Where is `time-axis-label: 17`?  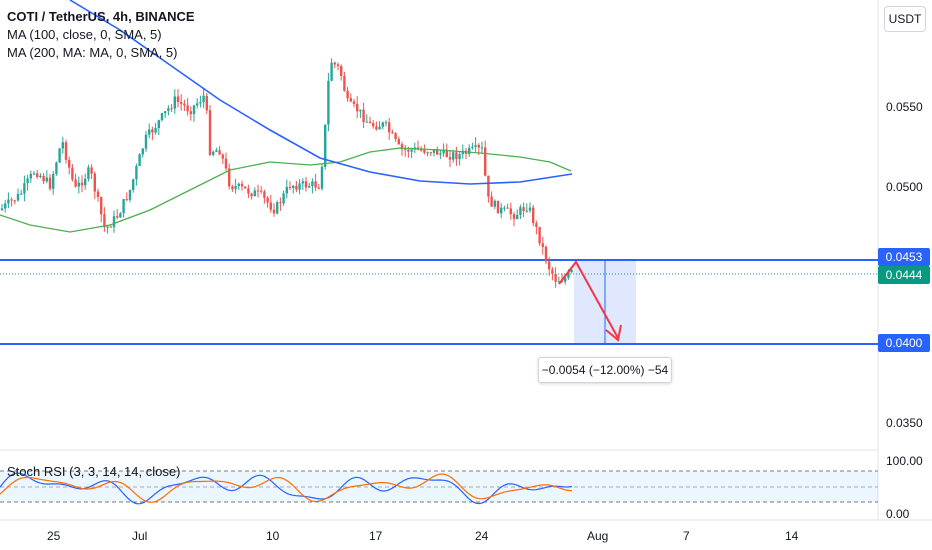 time-axis-label: 17 is located at coordinates (376, 536).